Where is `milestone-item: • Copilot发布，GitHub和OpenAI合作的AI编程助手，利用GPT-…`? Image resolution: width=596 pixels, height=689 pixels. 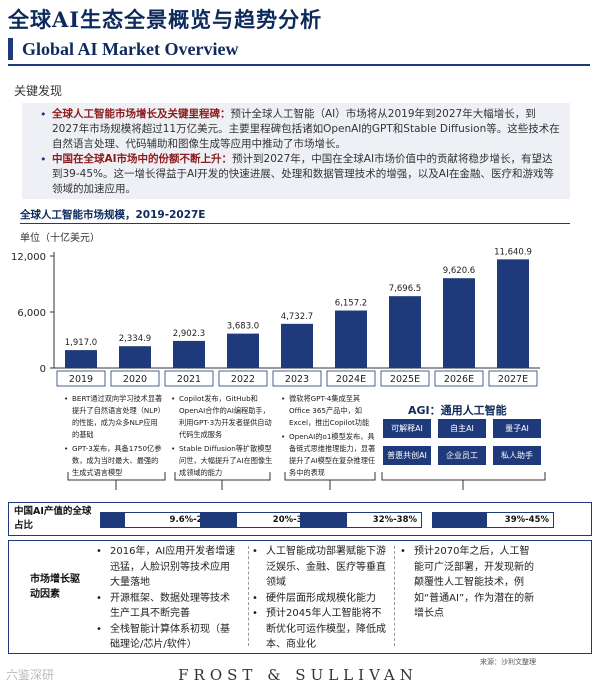 milestone-item: • Copilot发布，GitHub和OpenAI合作的AI编程助手，利用GPT-… is located at coordinates (222, 417).